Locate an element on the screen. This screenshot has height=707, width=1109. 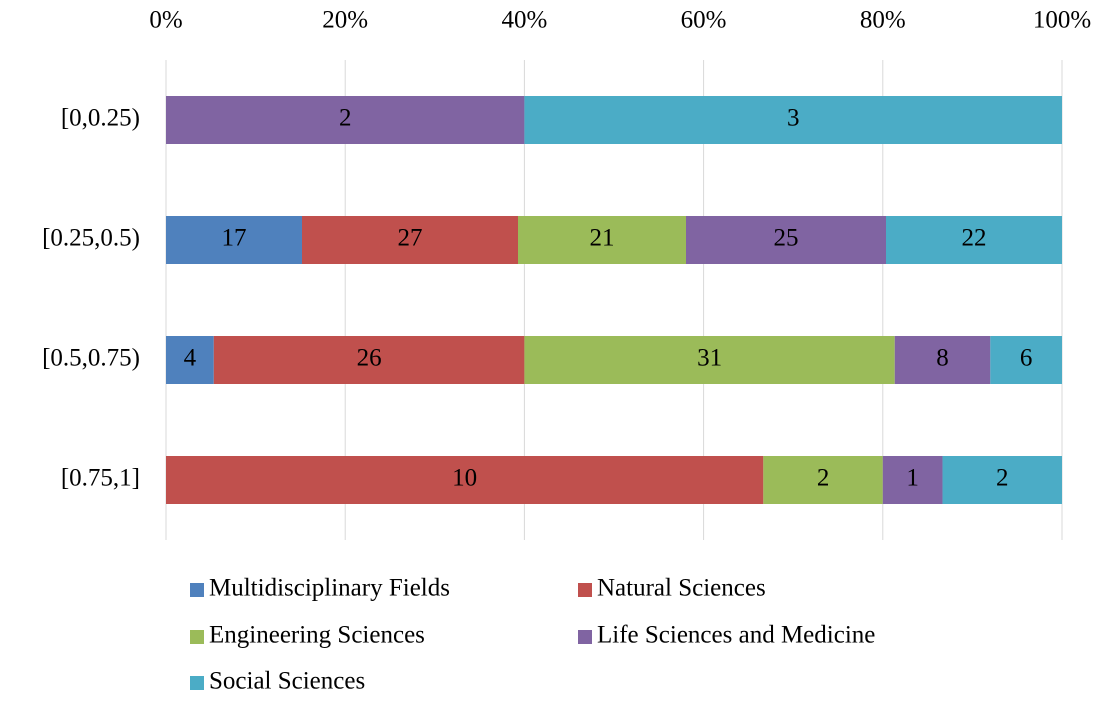
x-tick-label: 40% is located at coordinates (524, 20).